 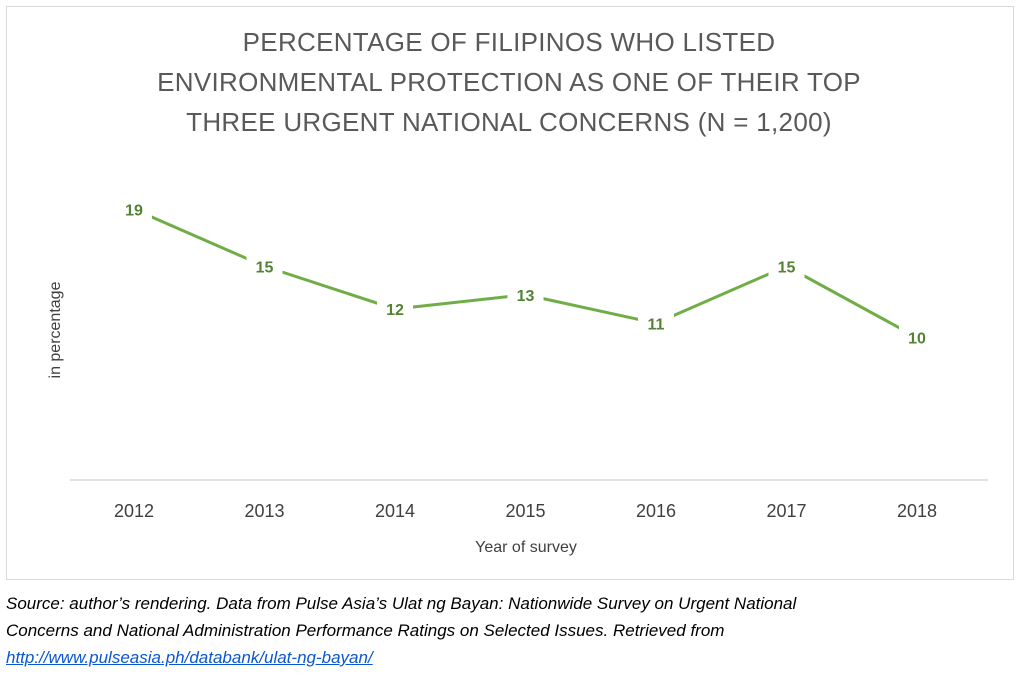 I want to click on data-label: 11, so click(x=656, y=324).